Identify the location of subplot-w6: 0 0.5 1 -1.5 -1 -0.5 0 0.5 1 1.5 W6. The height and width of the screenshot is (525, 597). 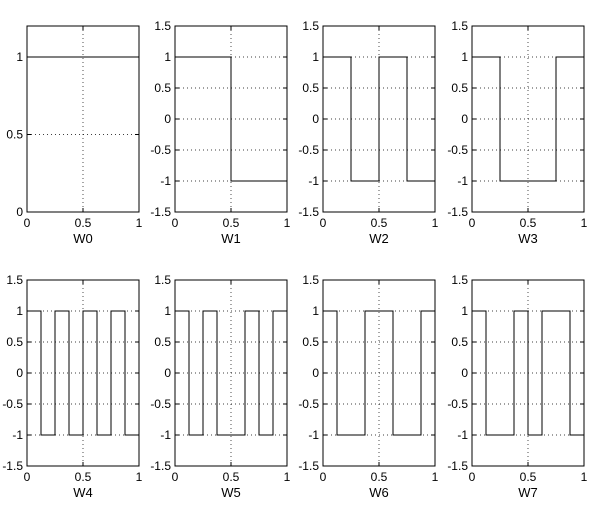
(368, 386).